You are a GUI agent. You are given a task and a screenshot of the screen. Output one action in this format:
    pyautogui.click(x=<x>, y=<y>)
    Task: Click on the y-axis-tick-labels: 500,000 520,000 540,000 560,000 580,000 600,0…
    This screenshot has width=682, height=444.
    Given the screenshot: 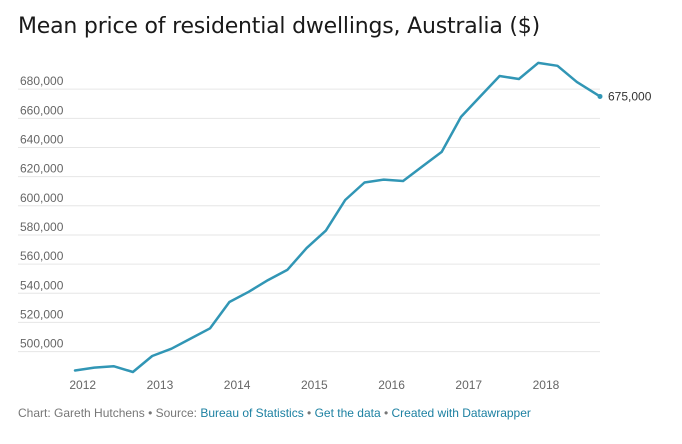 What is the action you would take?
    pyautogui.click(x=42, y=212)
    